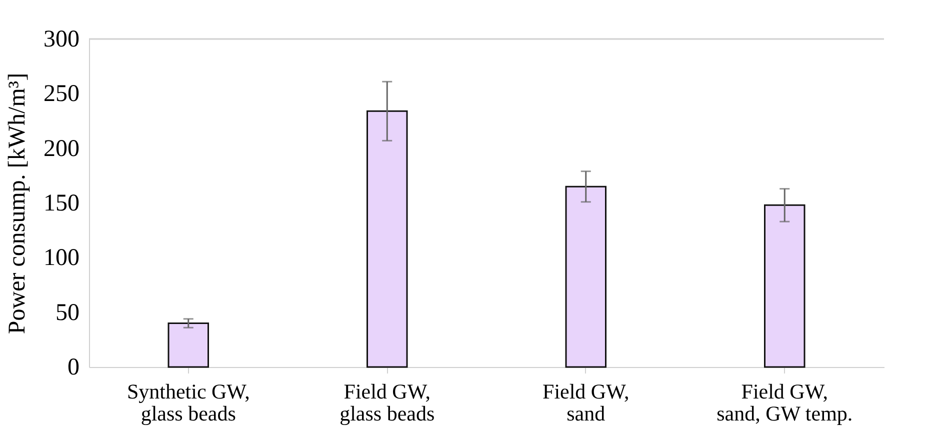 This screenshot has width=941, height=436. I want to click on y-tick-label: 250, so click(62, 94).